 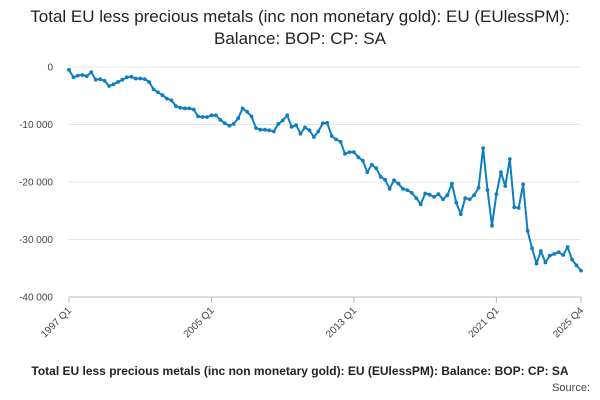 I want to click on x-tick-label: 1997 Q1, so click(x=56, y=322).